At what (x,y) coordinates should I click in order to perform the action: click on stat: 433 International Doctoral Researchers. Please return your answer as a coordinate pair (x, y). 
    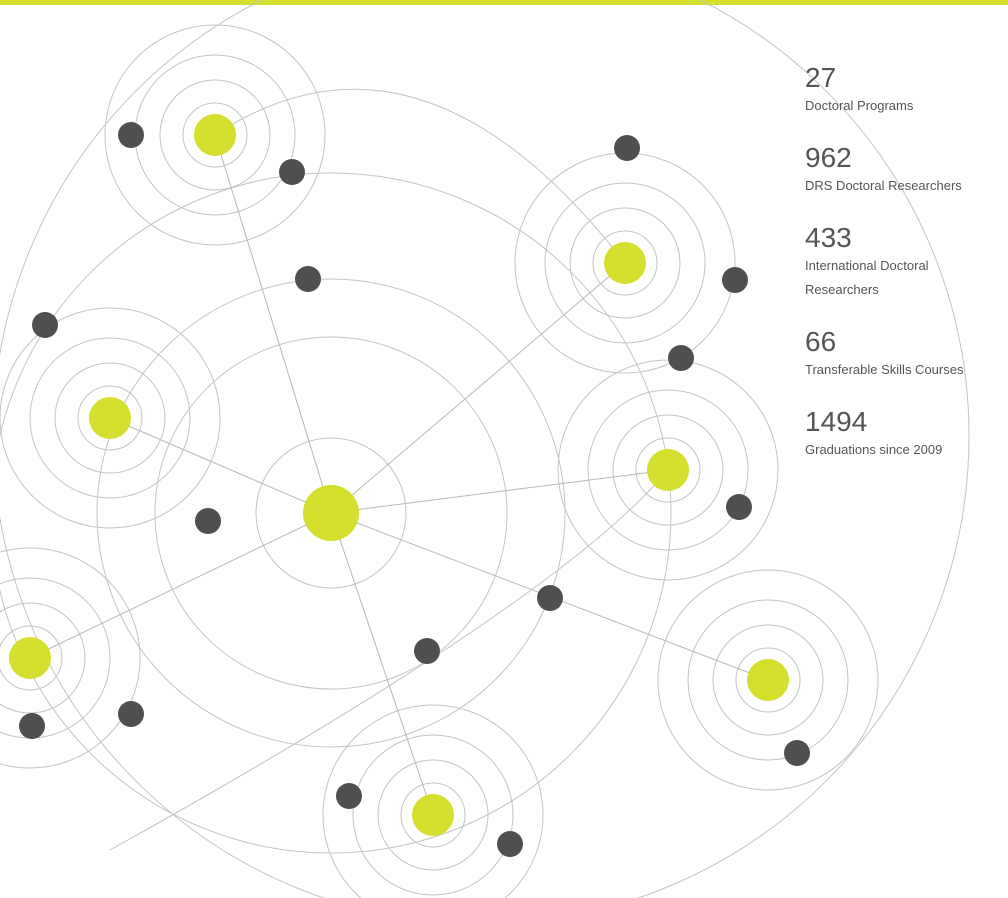
    Looking at the image, I should click on (905, 262).